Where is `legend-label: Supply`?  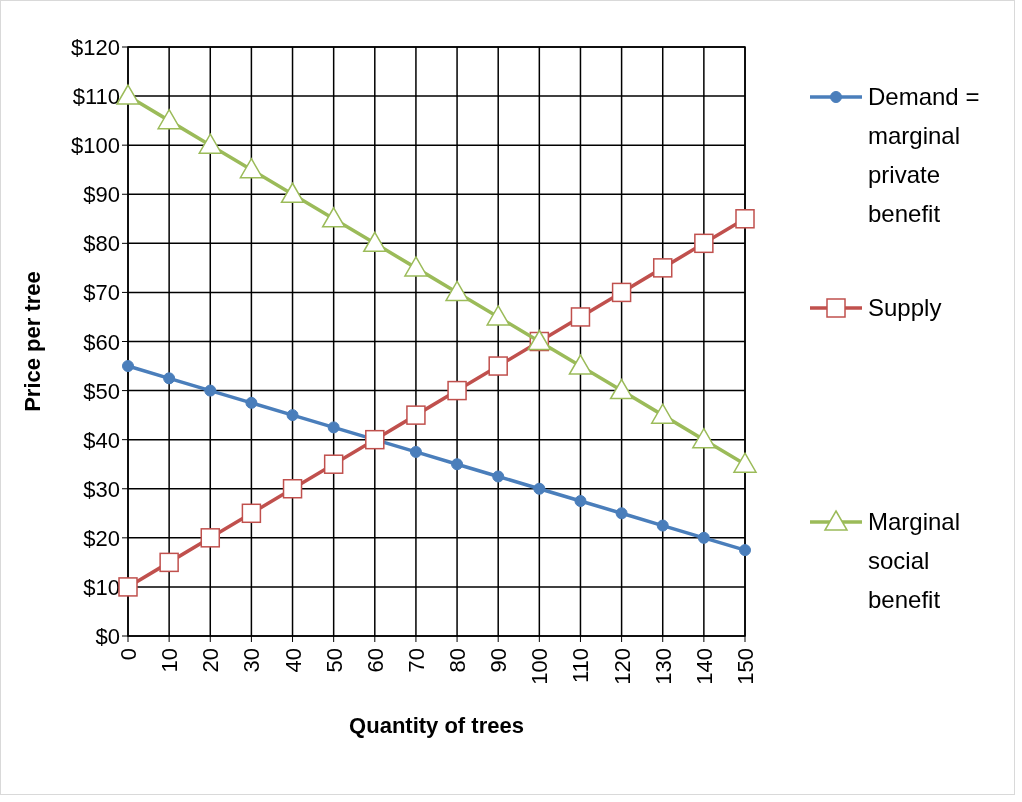
legend-label: Supply is located at coordinates (905, 307).